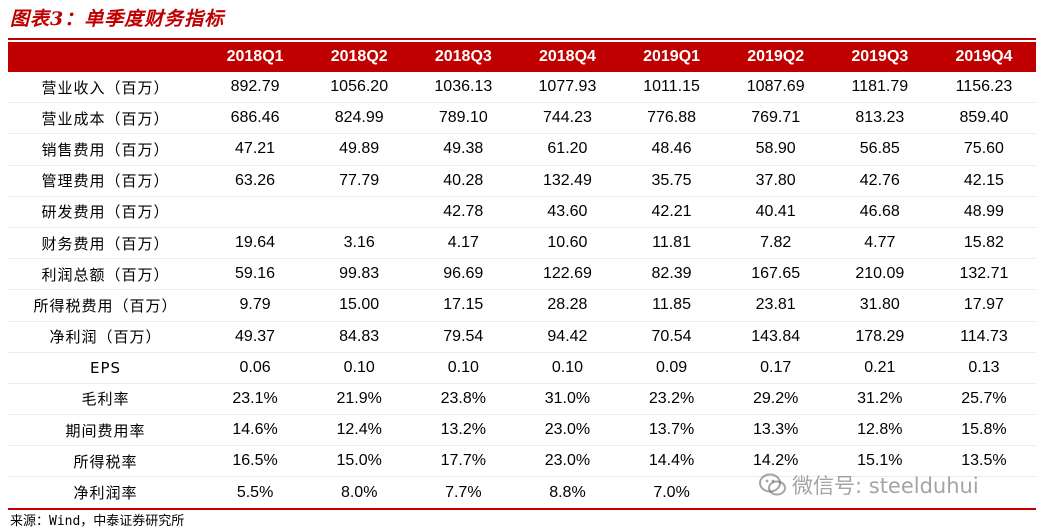 Image resolution: width=1044 pixels, height=531 pixels. What do you see at coordinates (463, 399) in the screenshot?
I see `value-cell: 23.8%` at bounding box center [463, 399].